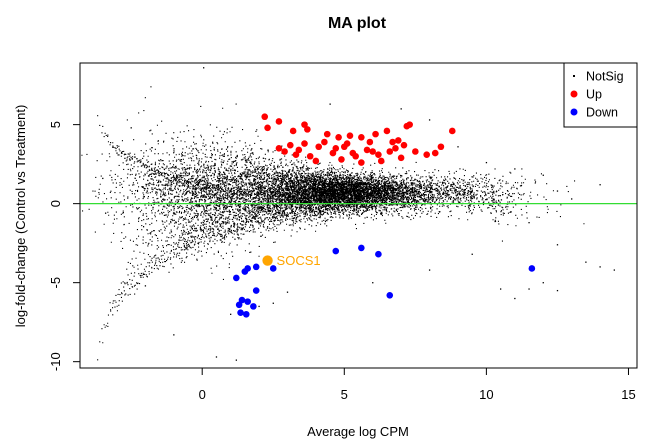  I want to click on legend-label: Up, so click(594, 95).